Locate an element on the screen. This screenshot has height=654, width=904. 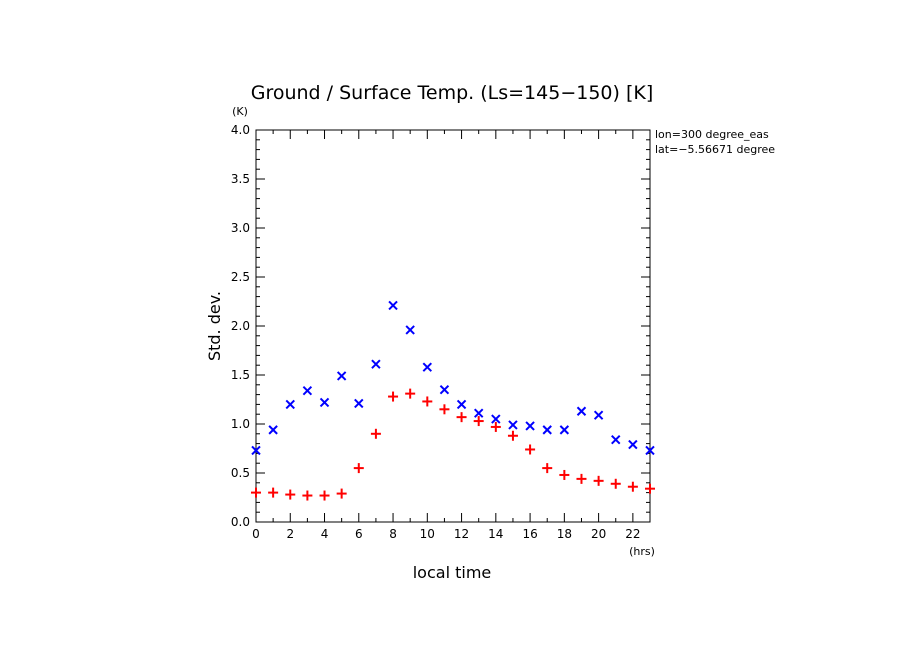
x-tick-label: 16 is located at coordinates (529, 534).